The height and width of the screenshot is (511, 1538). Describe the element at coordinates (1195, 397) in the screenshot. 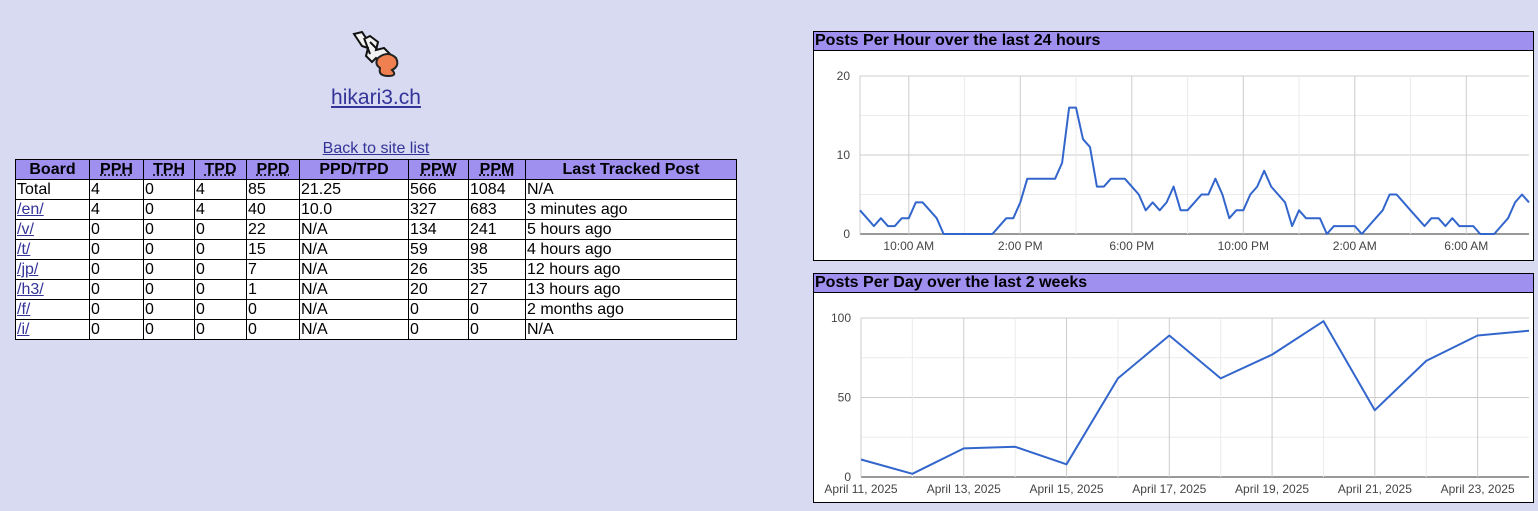

I see `series-line` at that location.